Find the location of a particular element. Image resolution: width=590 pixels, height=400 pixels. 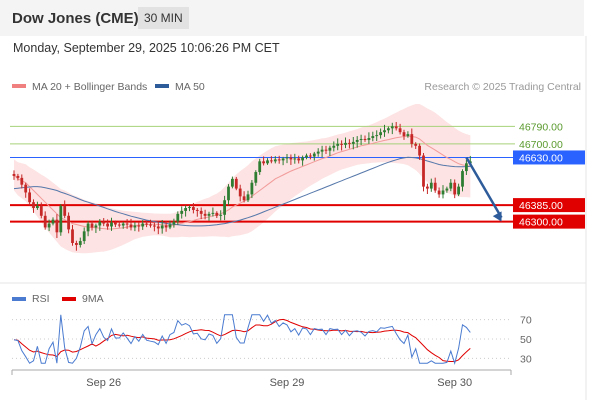

level-label-46790: 46790.00 is located at coordinates (541, 127).